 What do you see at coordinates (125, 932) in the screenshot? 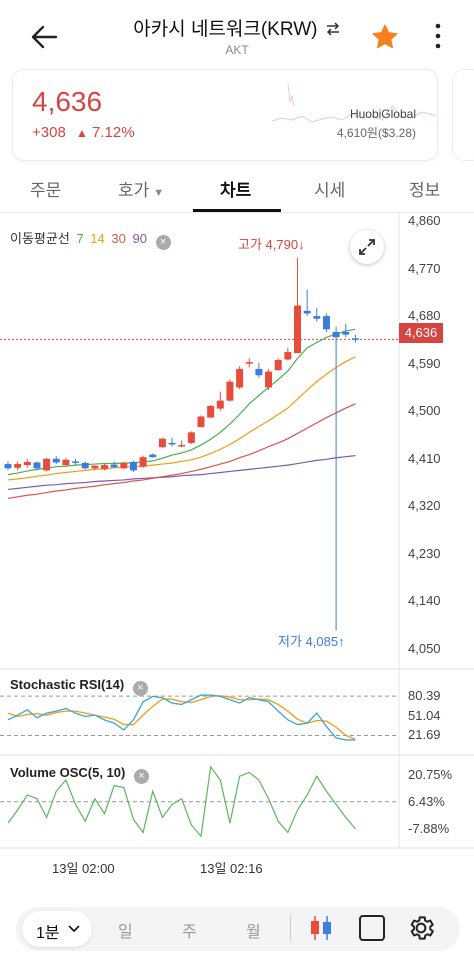
I see `interval-day: 일` at bounding box center [125, 932].